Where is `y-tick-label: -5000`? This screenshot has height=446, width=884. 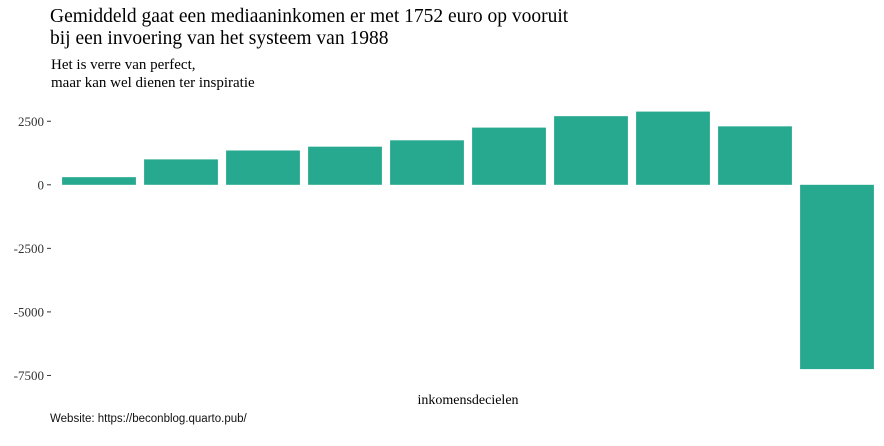 y-tick-label: -5000 is located at coordinates (29, 311).